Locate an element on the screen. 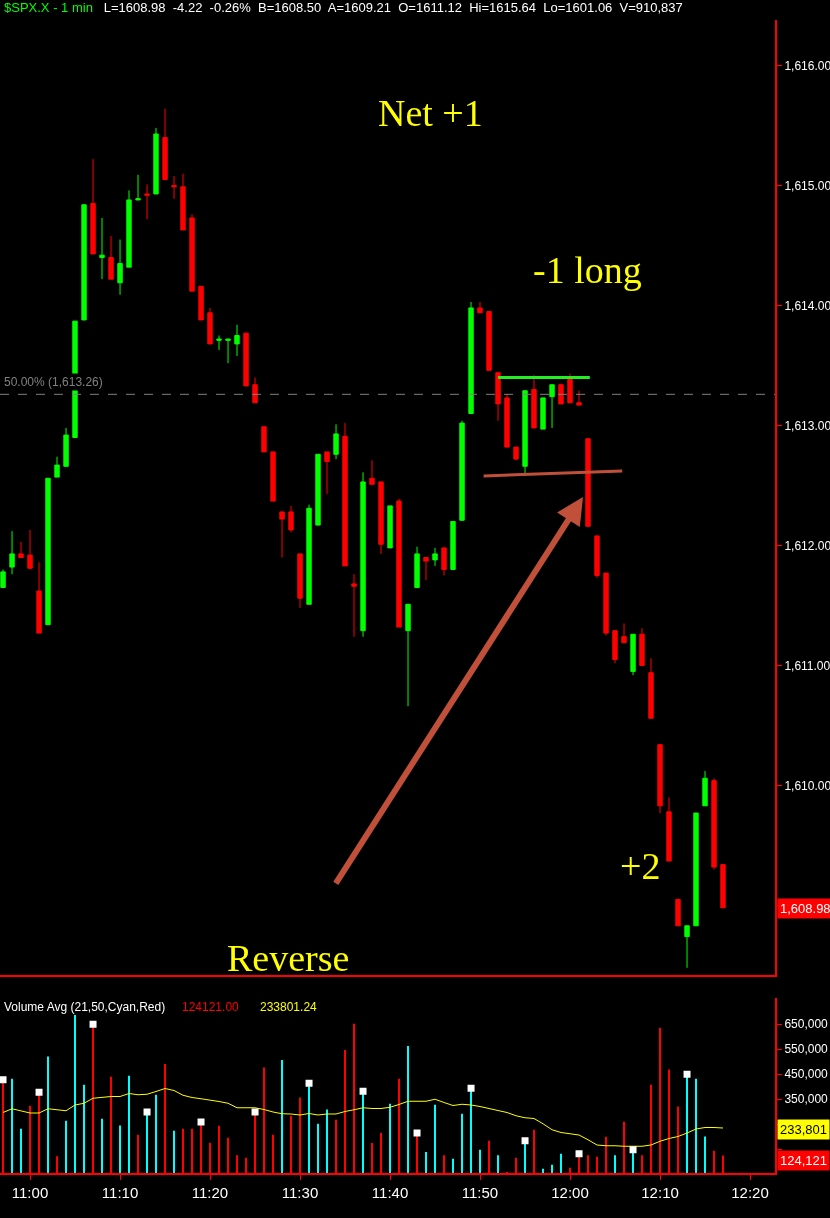 Image resolution: width=830 pixels, height=1218 pixels. y-tick-label: 1,611.00 is located at coordinates (807, 665).